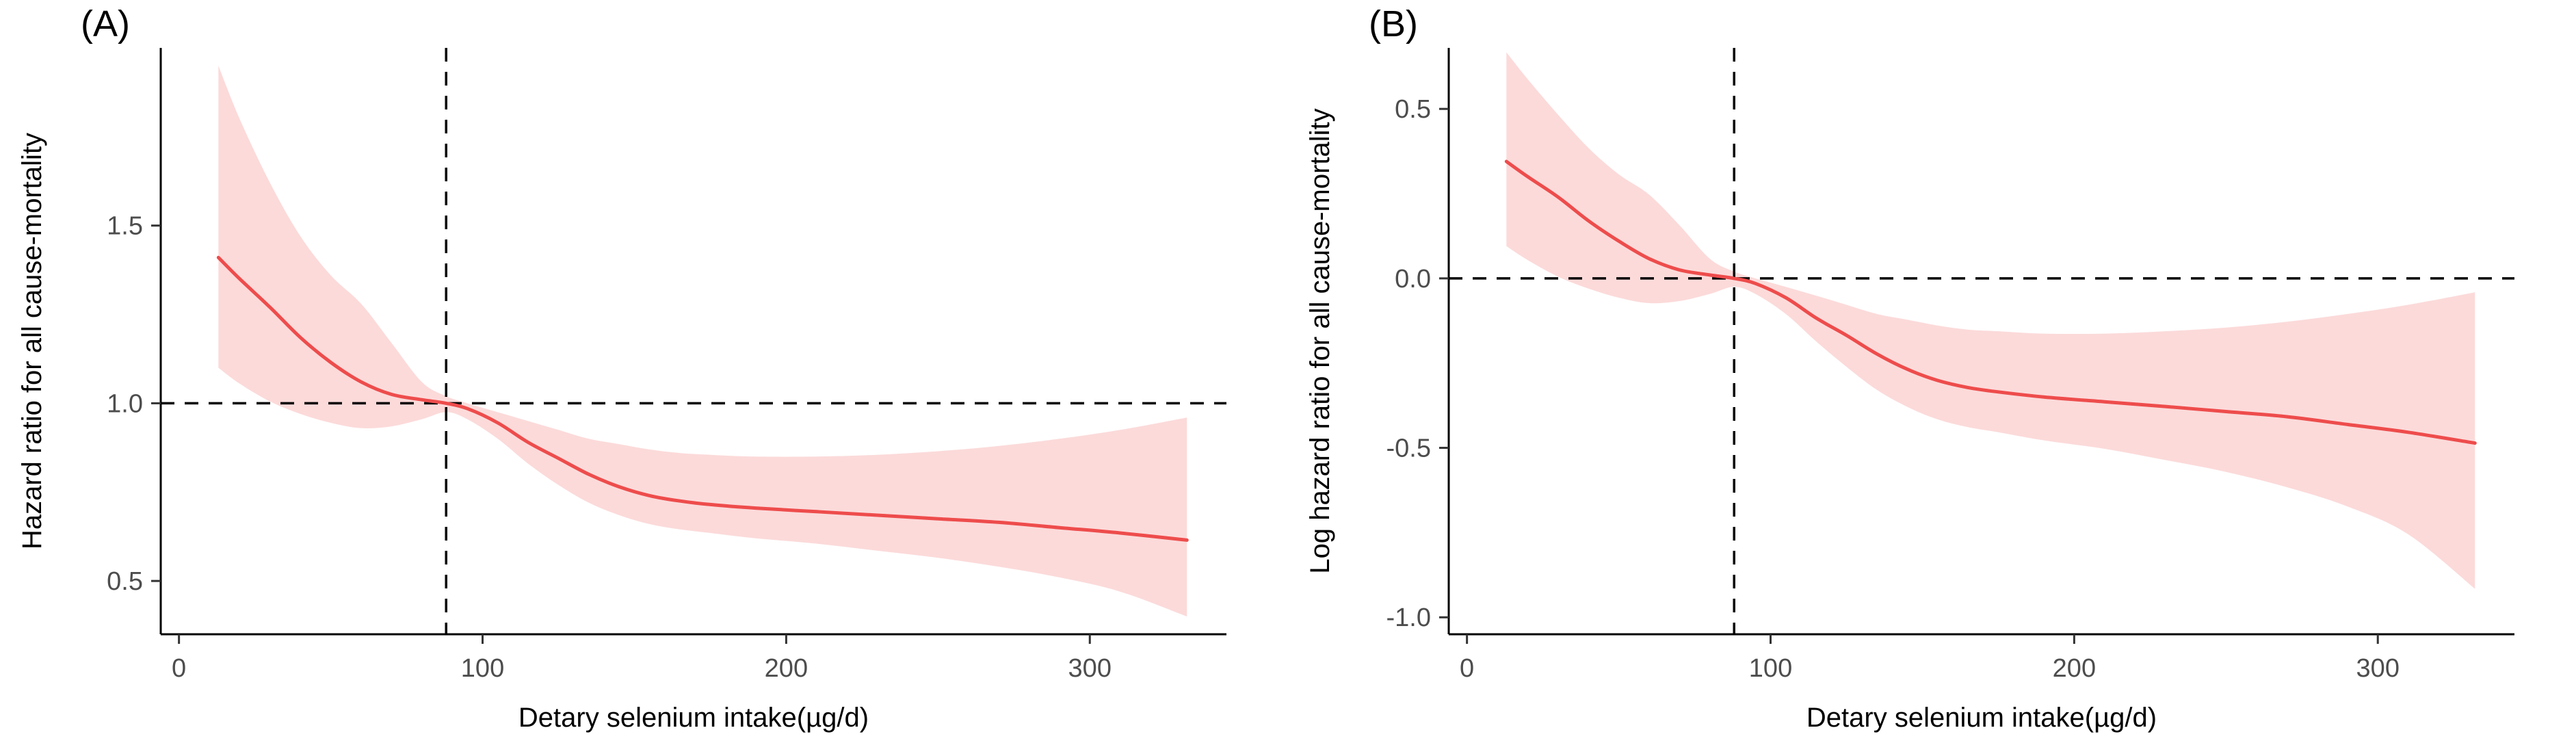 The height and width of the screenshot is (754, 2576). Describe the element at coordinates (1393, 23) in the screenshot. I see `panel-b-label: (B)` at that location.